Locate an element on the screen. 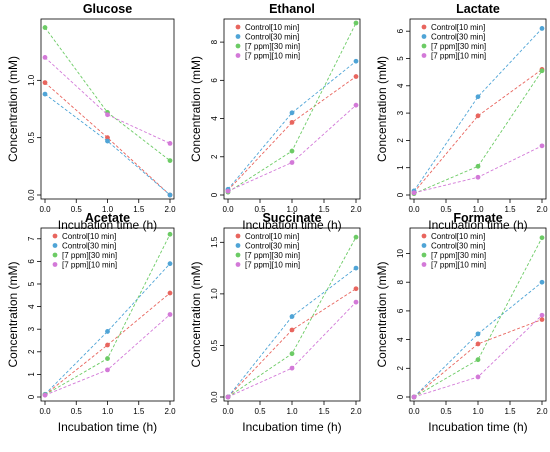 This screenshot has width=550, height=452. x-tick-label: 0.5 is located at coordinates (260, 411).